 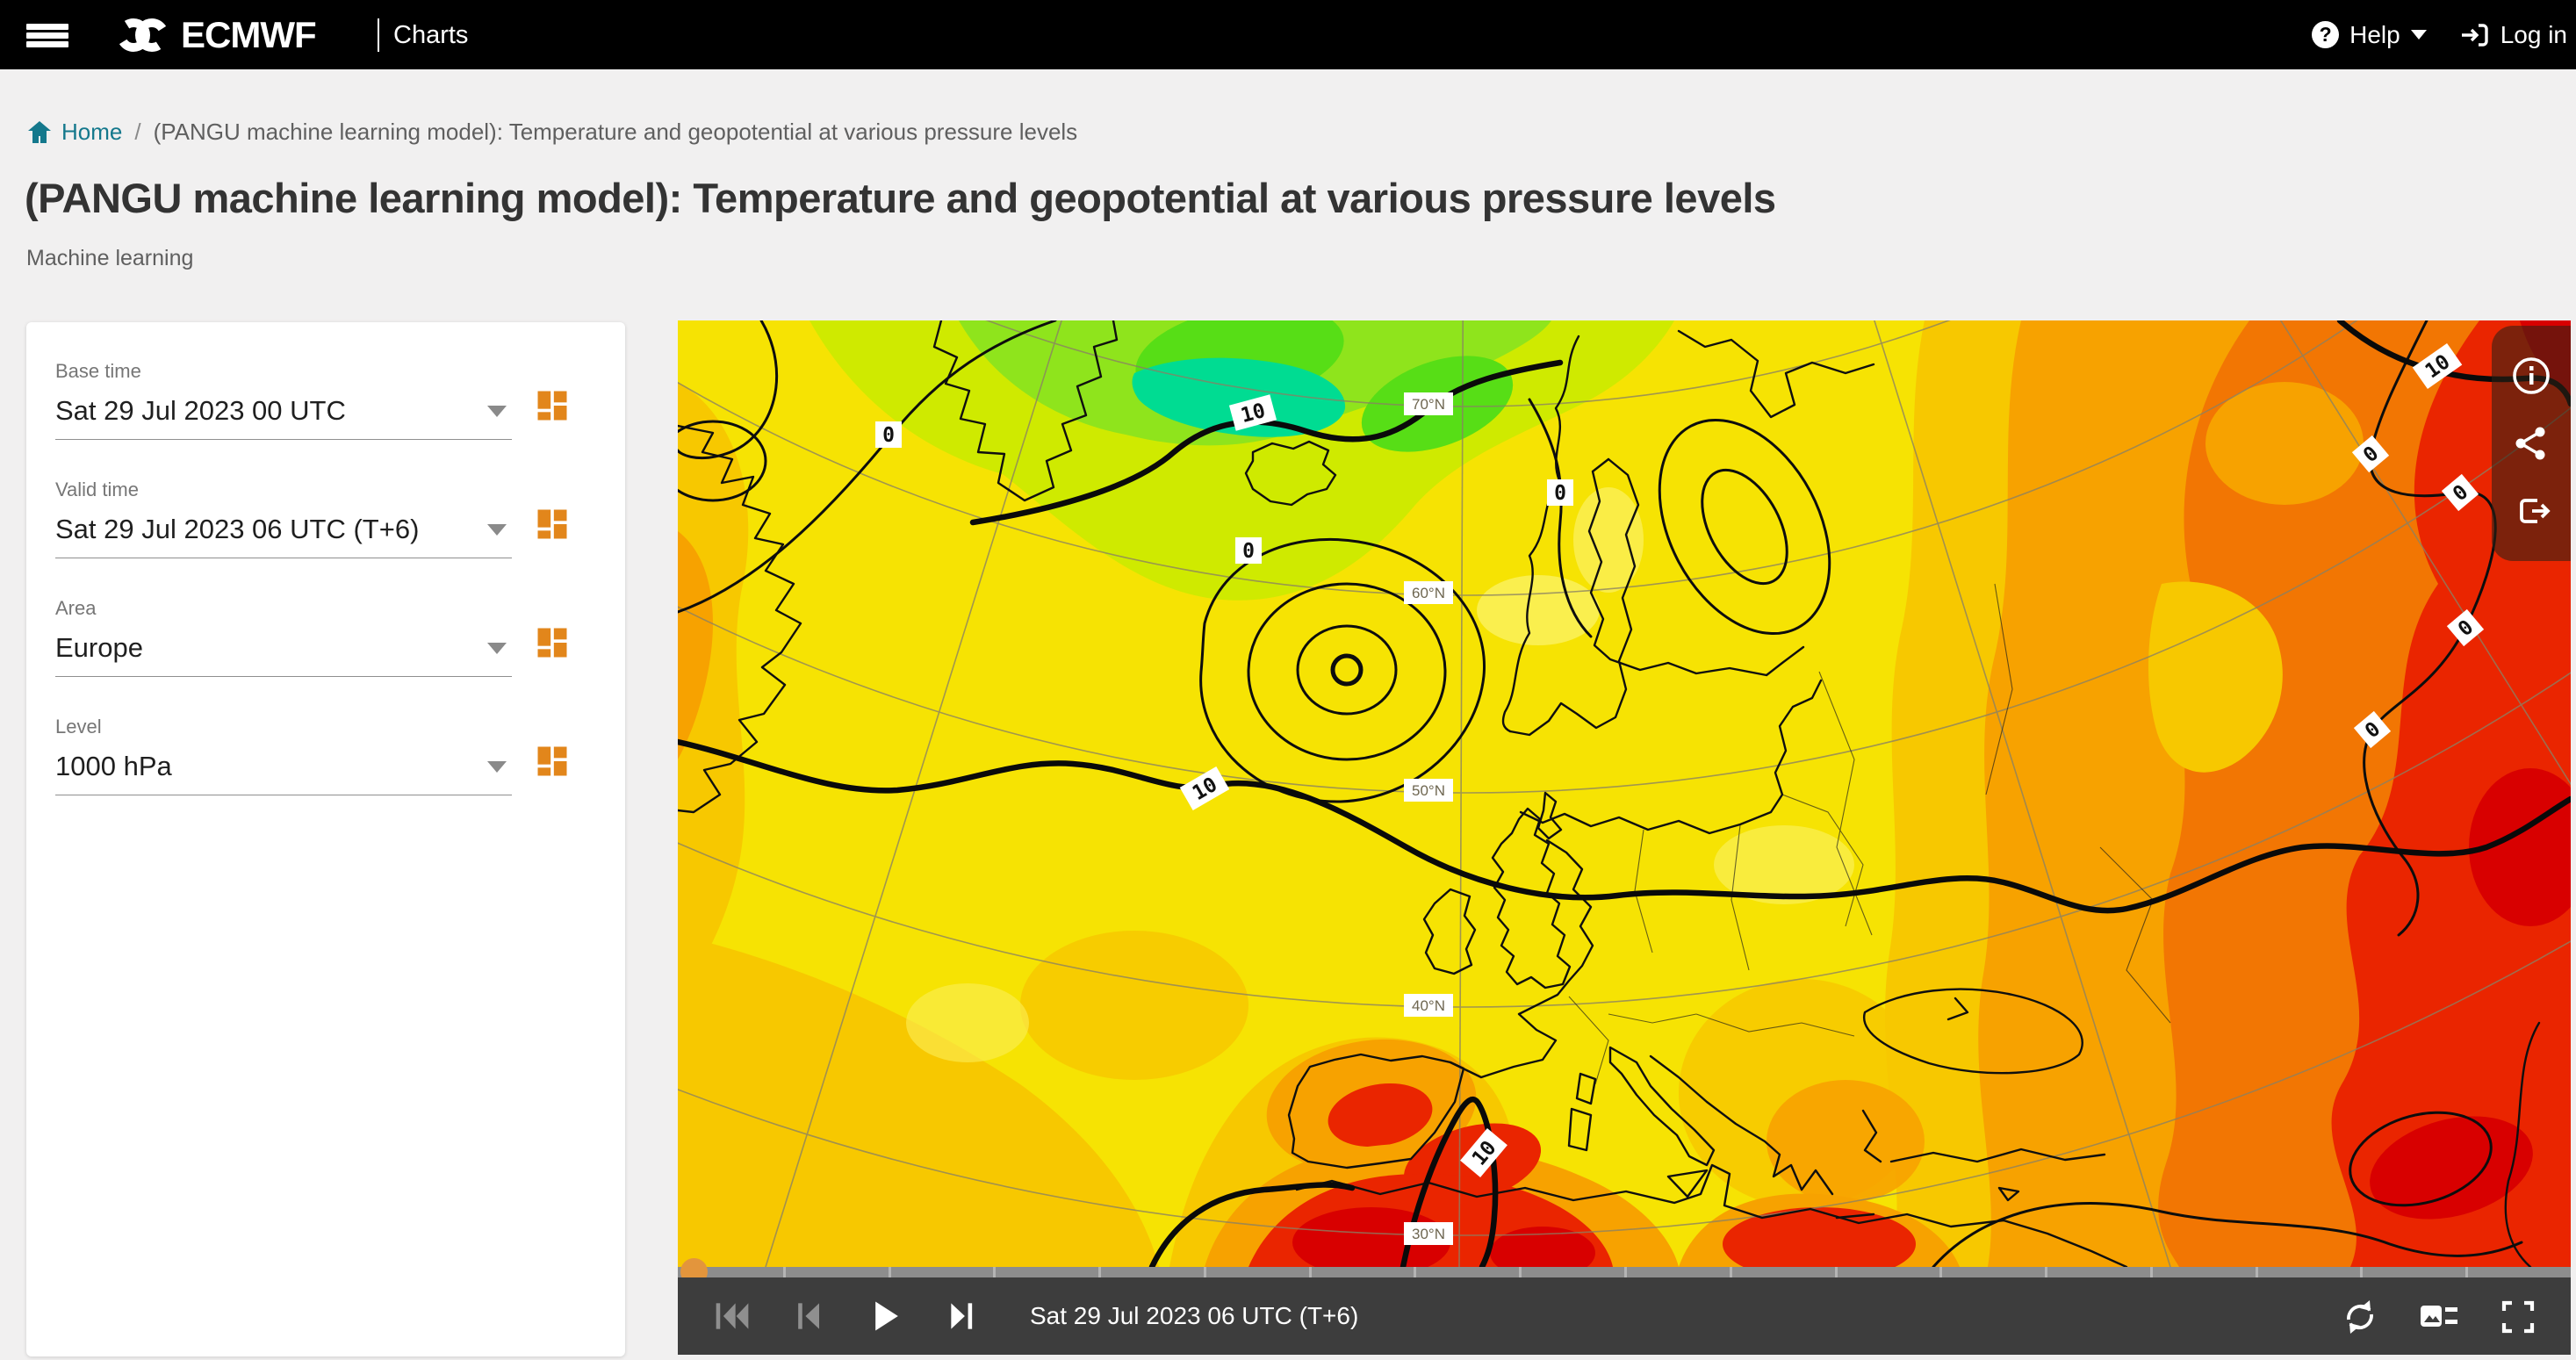 I want to click on login-icon, so click(x=2474, y=35).